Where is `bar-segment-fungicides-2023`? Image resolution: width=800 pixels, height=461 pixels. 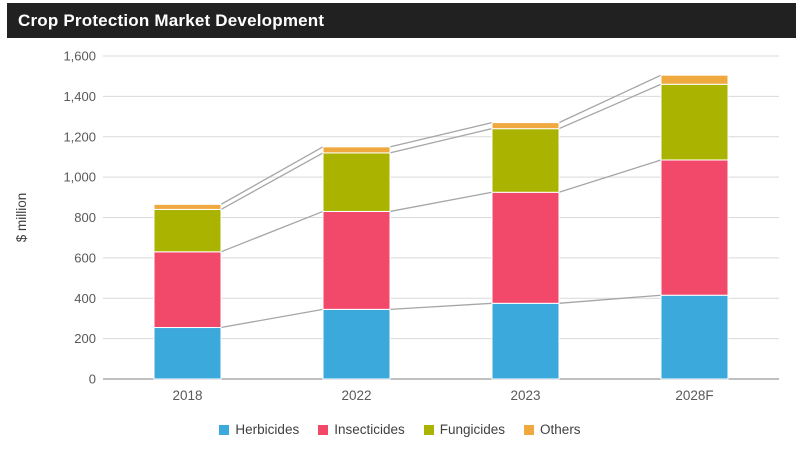 bar-segment-fungicides-2023 is located at coordinates (525, 160).